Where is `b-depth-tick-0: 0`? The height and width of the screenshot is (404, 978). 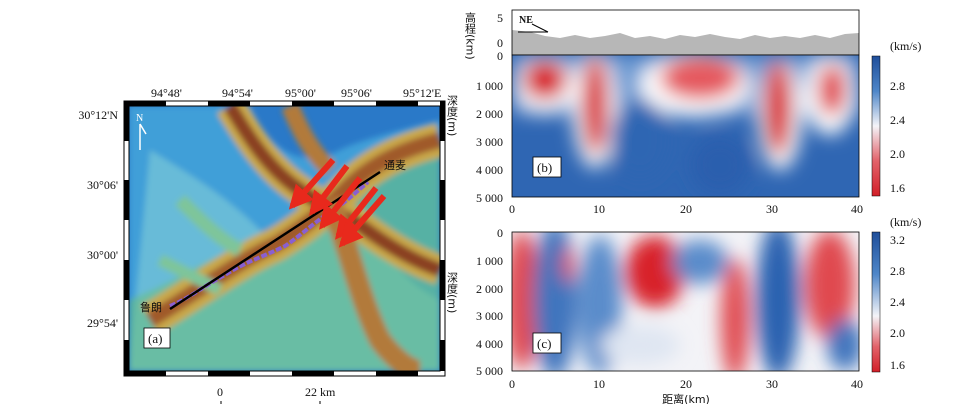 b-depth-tick-0: 0 is located at coordinates (500, 56).